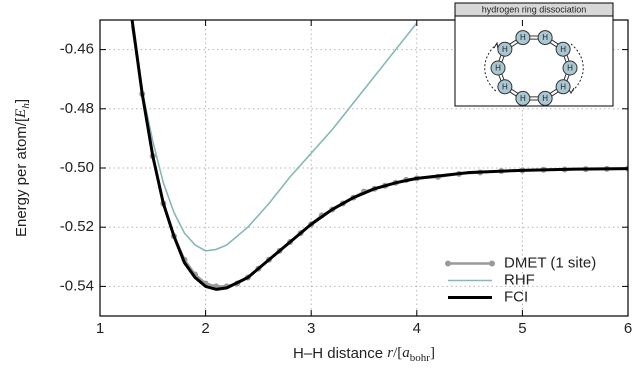  What do you see at coordinates (628, 328) in the screenshot?
I see `x-tick-label: 6` at bounding box center [628, 328].